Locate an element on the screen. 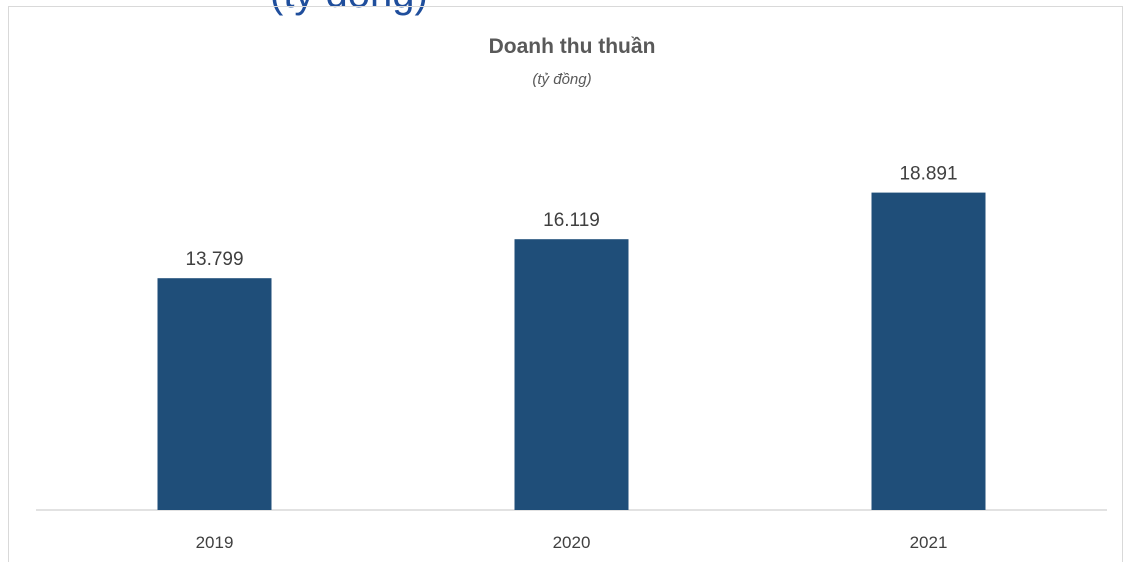 Image resolution: width=1125 pixels, height=564 pixels. data-label-2020: 16.119 is located at coordinates (571, 220).